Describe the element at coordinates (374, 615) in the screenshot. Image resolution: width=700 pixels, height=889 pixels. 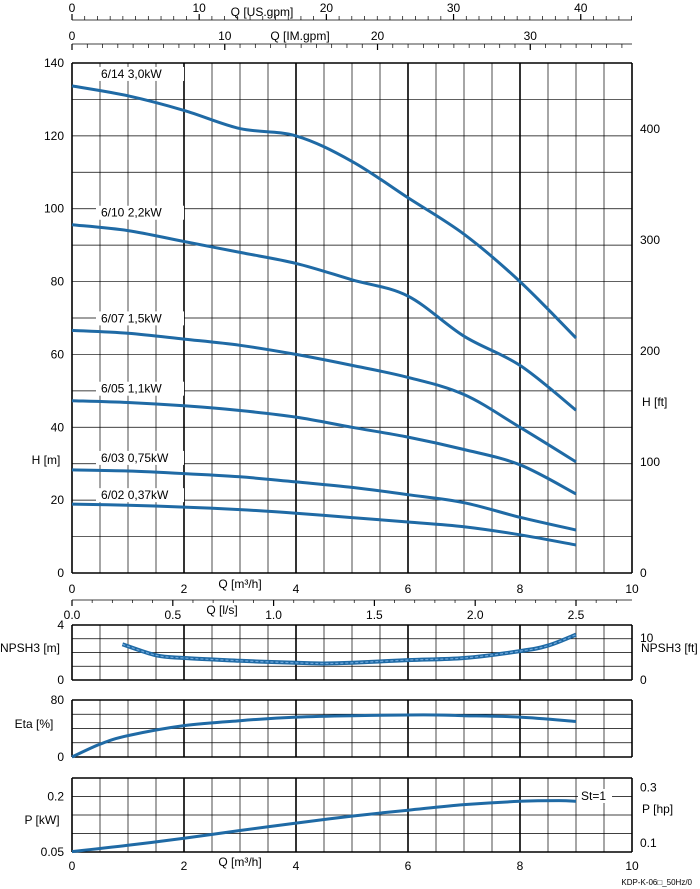
I see `ls-tick-label: 1.5` at that location.